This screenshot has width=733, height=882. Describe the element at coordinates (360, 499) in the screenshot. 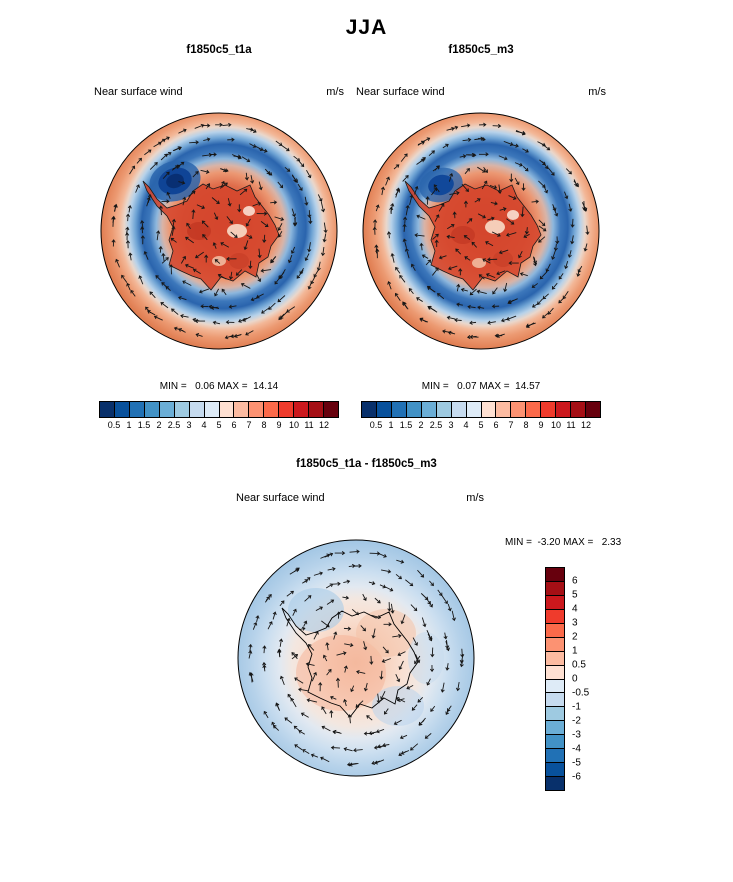

I see `field-row-diff: Near surface wind m/s` at that location.